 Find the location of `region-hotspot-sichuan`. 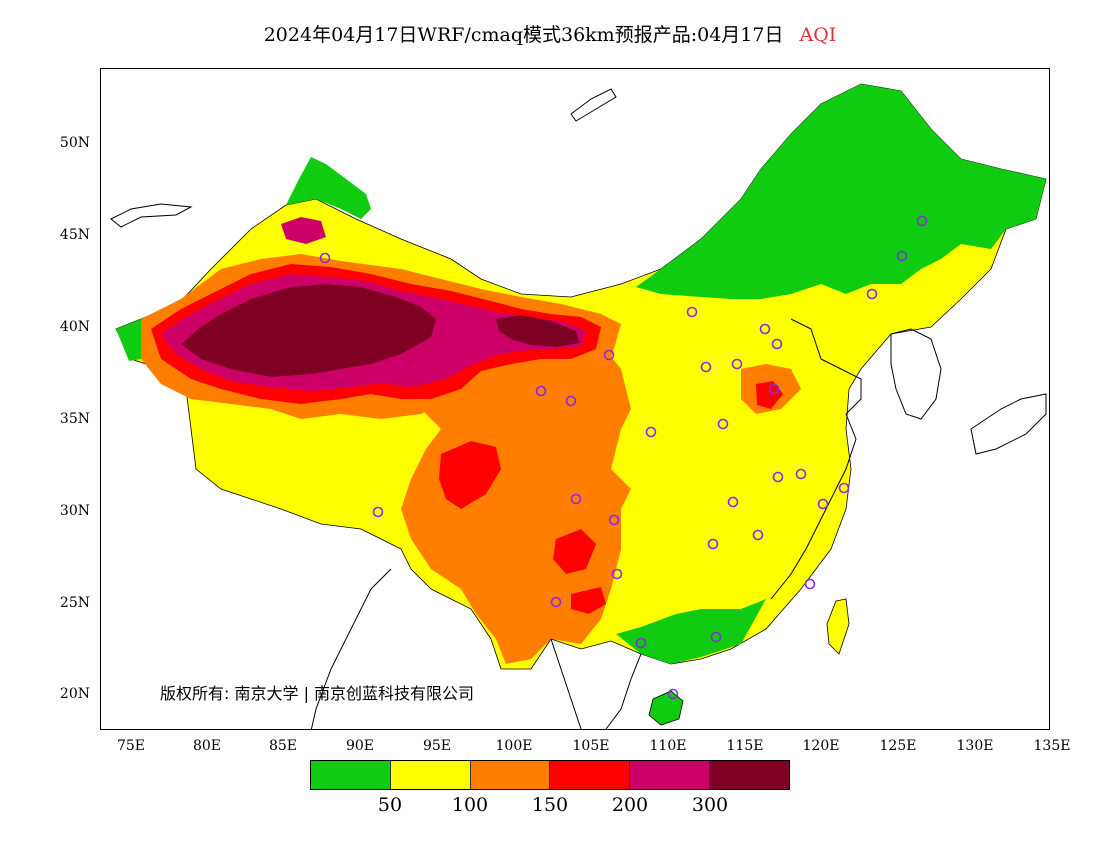

region-hotspot-sichuan is located at coordinates (470, 475).